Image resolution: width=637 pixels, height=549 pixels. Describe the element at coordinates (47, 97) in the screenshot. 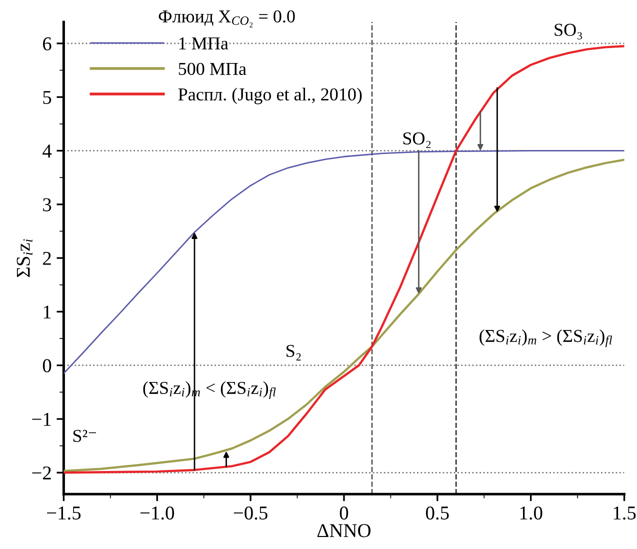

I see `y-tick-label: 5` at that location.